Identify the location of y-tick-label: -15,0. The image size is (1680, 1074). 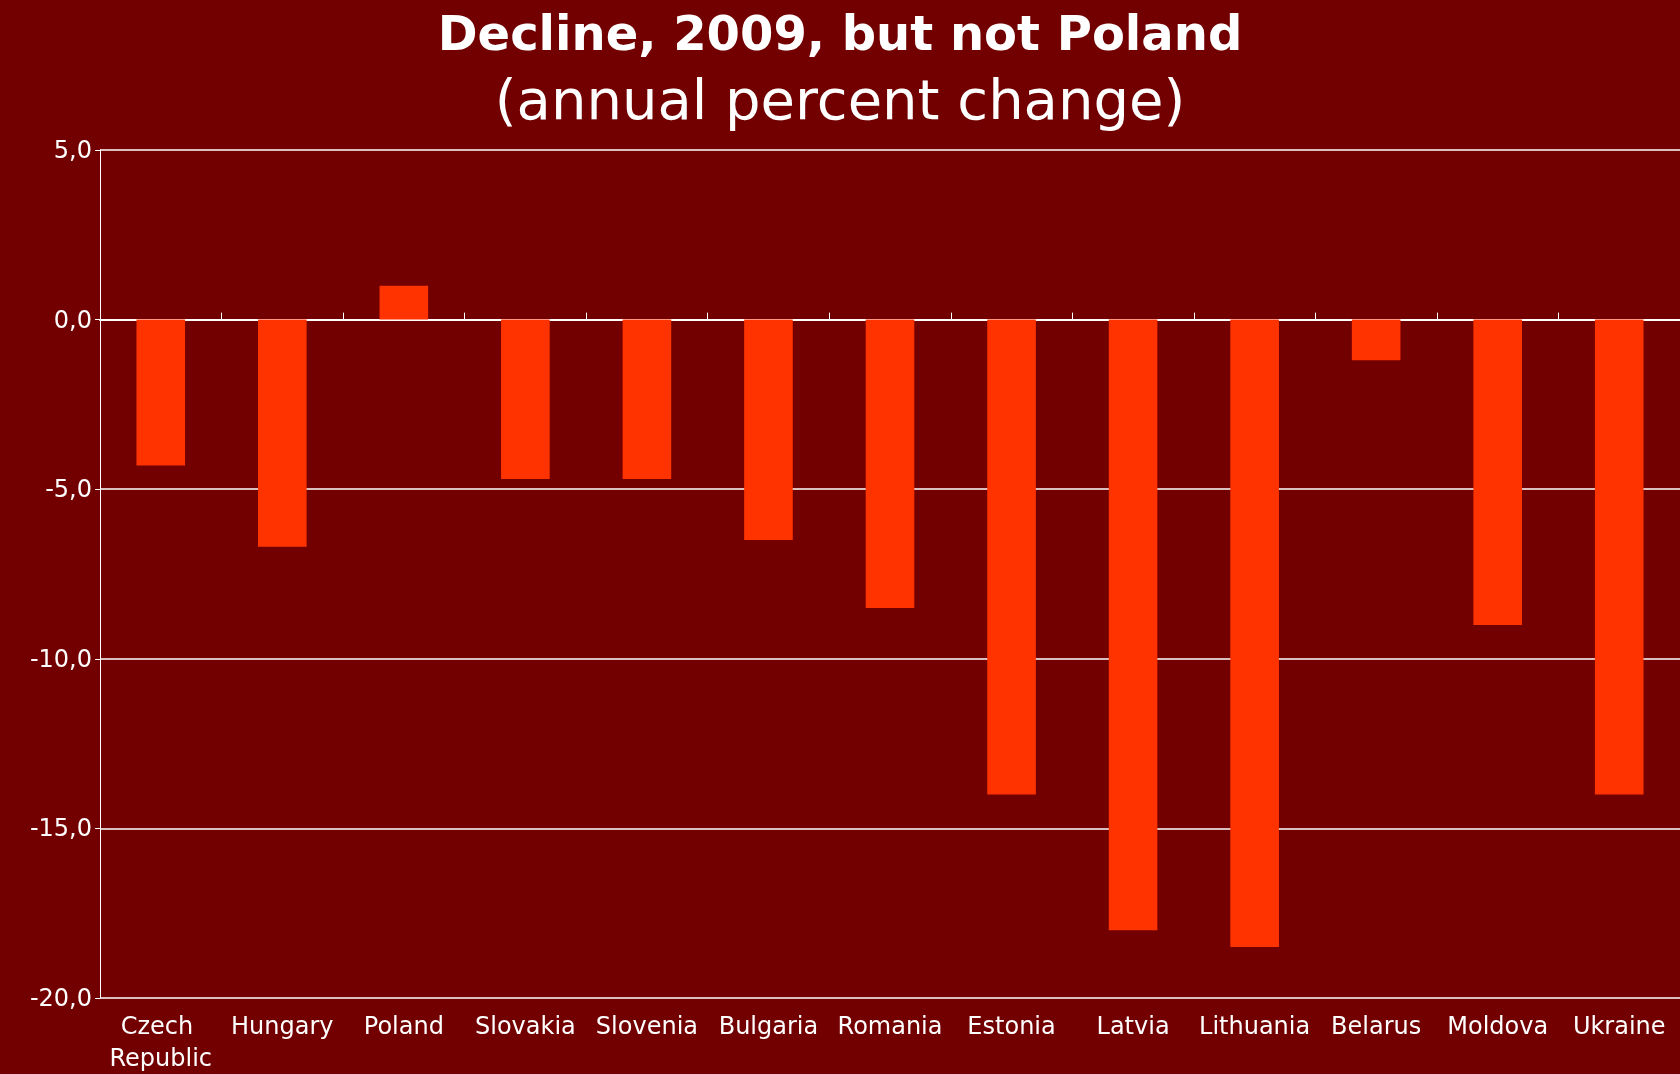
(60, 828).